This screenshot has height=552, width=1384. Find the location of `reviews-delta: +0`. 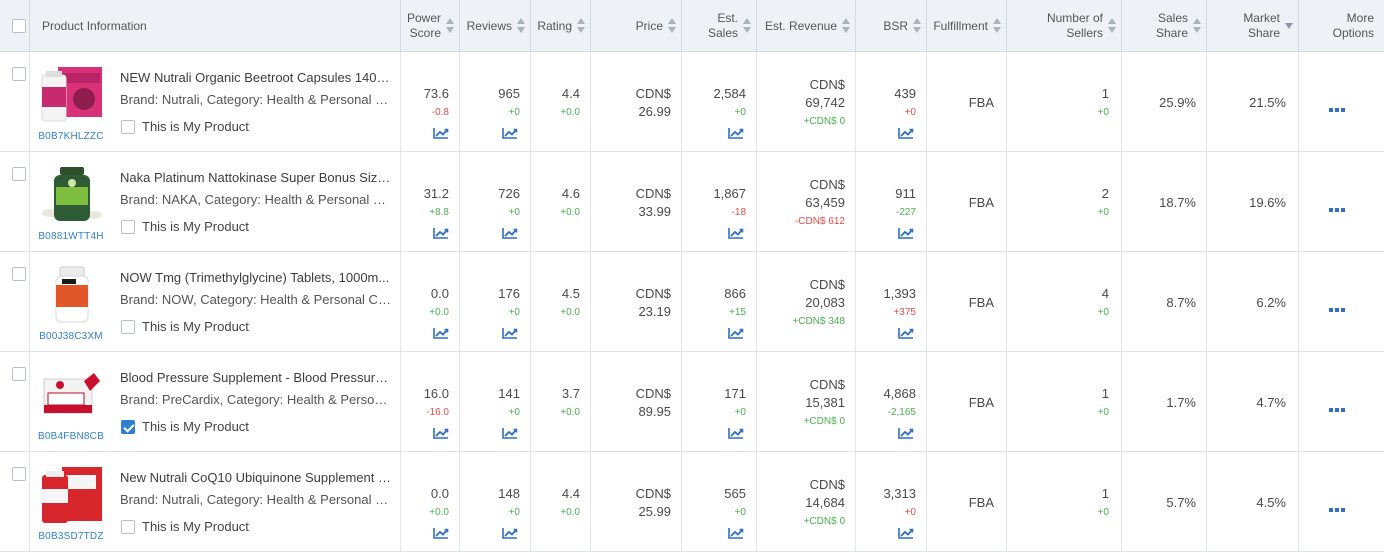

reviews-delta: +0 is located at coordinates (514, 212).